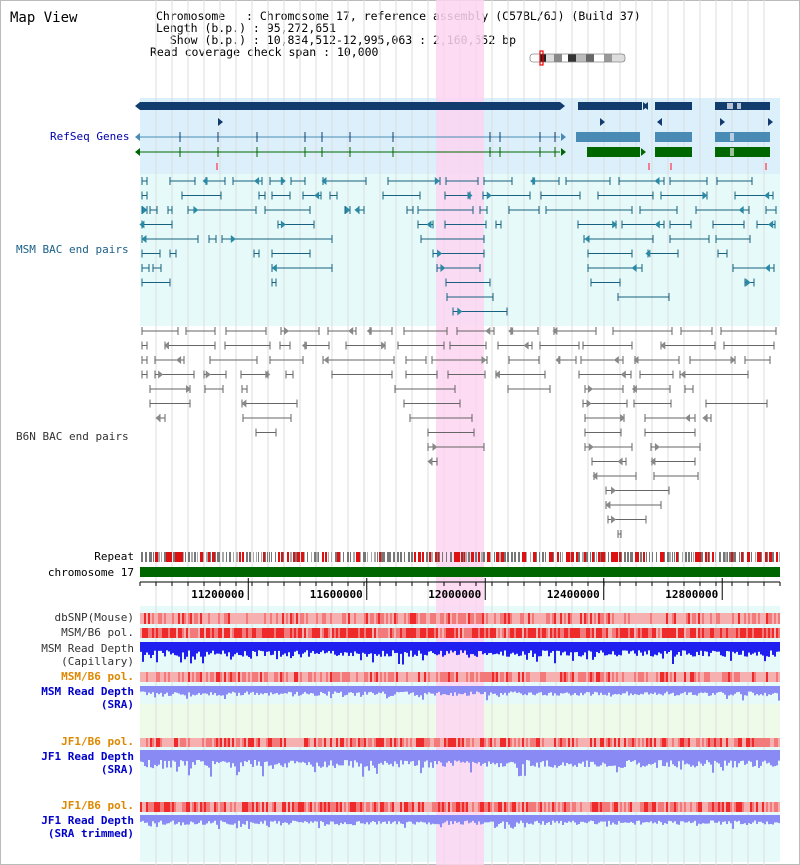 The image size is (800, 865). What do you see at coordinates (541, 58) in the screenshot?
I see `ideogram-current-position` at bounding box center [541, 58].